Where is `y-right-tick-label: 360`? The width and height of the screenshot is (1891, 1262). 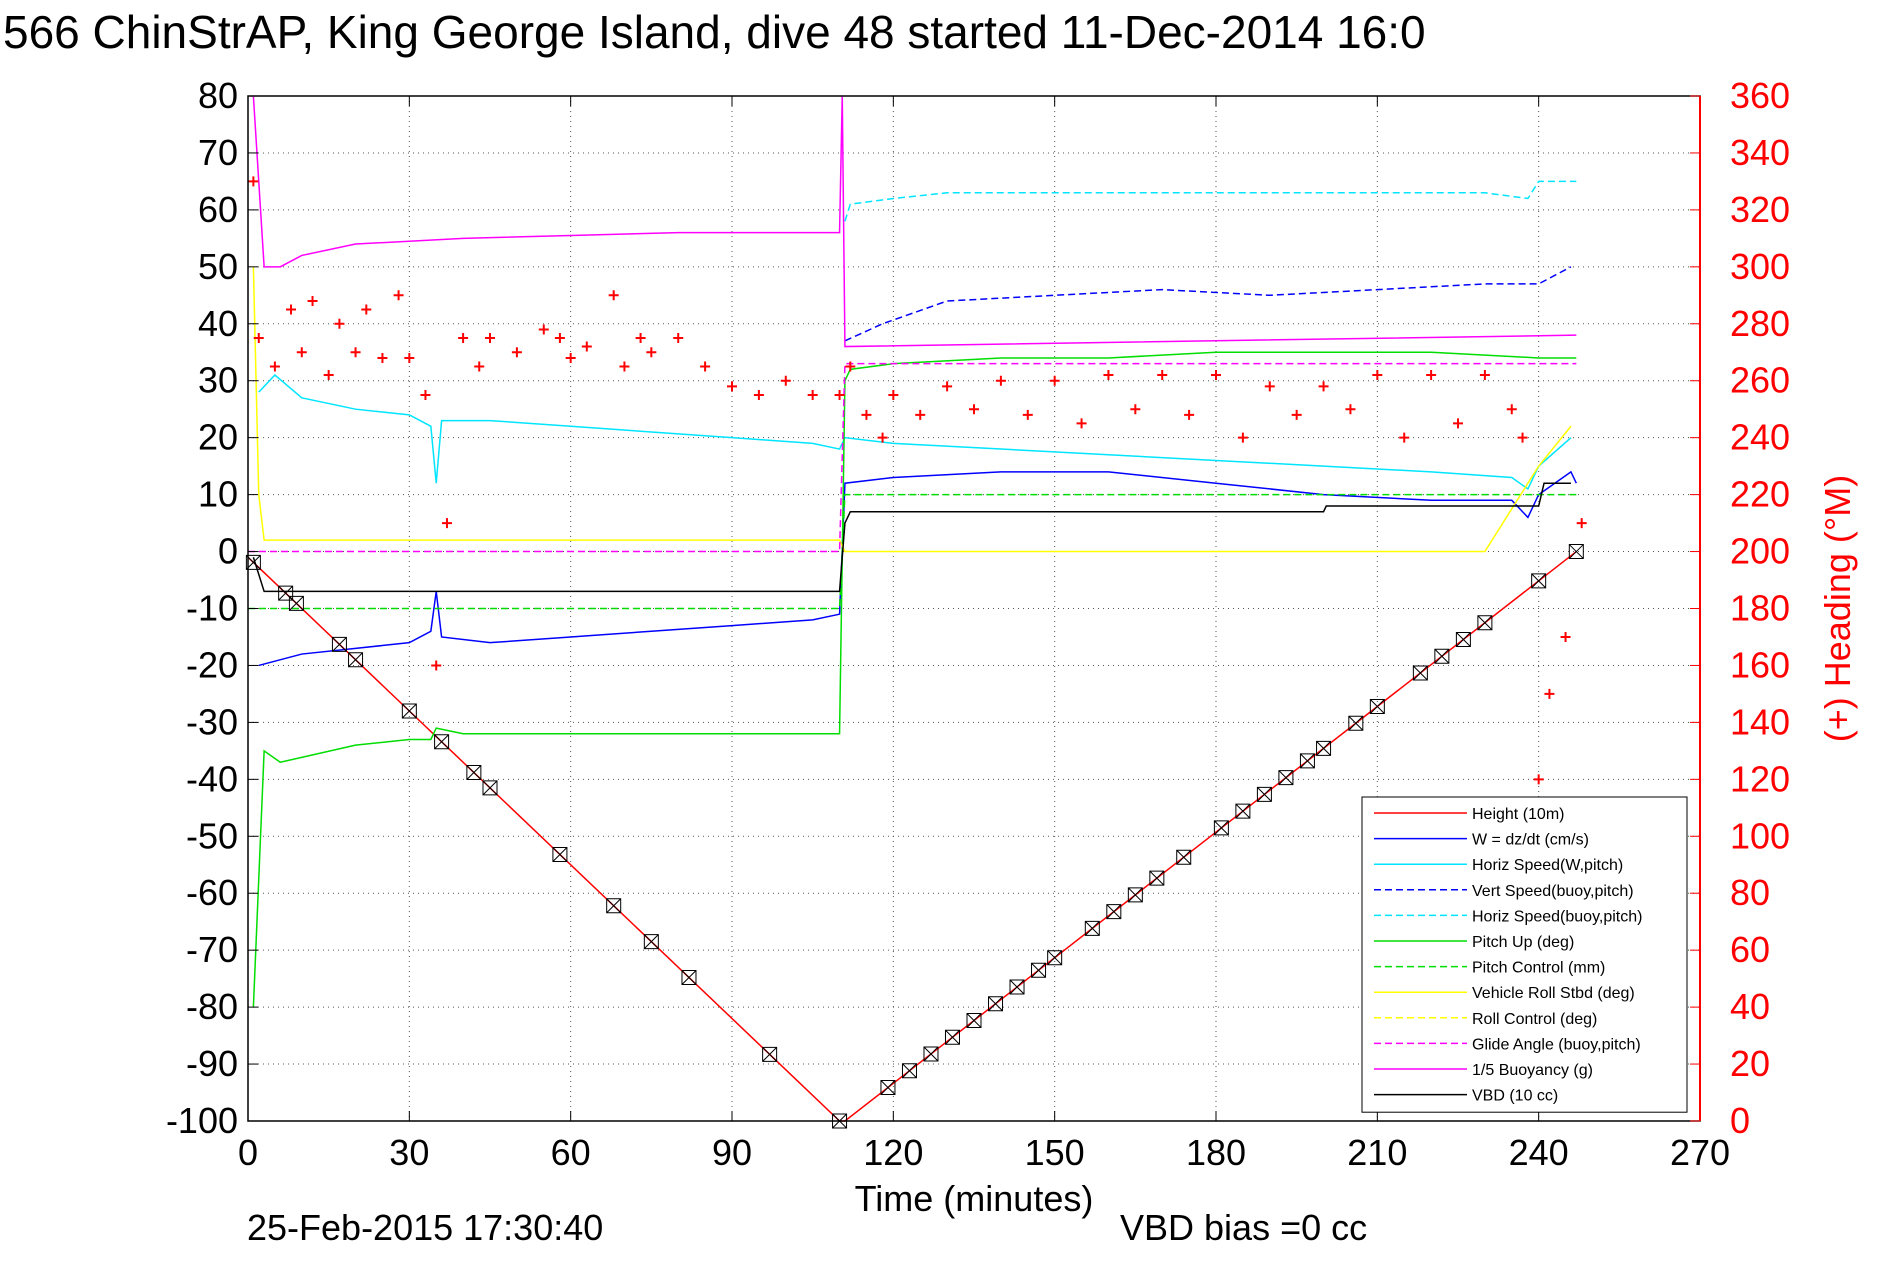 y-right-tick-label: 360 is located at coordinates (1760, 95).